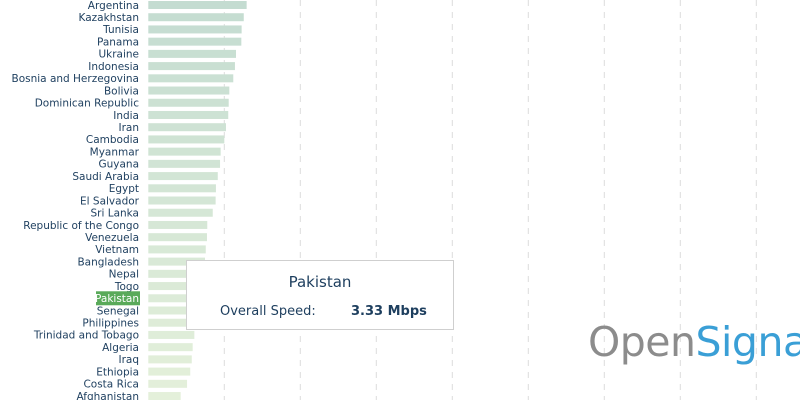 Image resolution: width=800 pixels, height=400 pixels. Describe the element at coordinates (168, 383) in the screenshot. I see `bar-costa-rica` at that location.